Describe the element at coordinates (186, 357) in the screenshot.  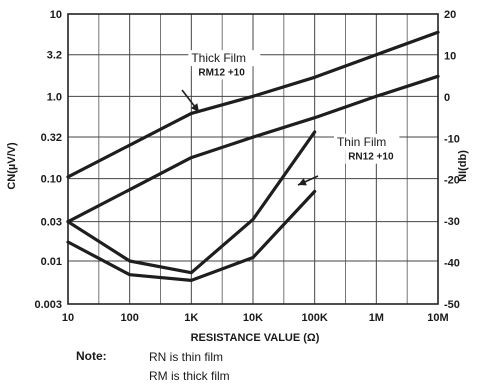
I see `note-line: RN is thin film` at that location.